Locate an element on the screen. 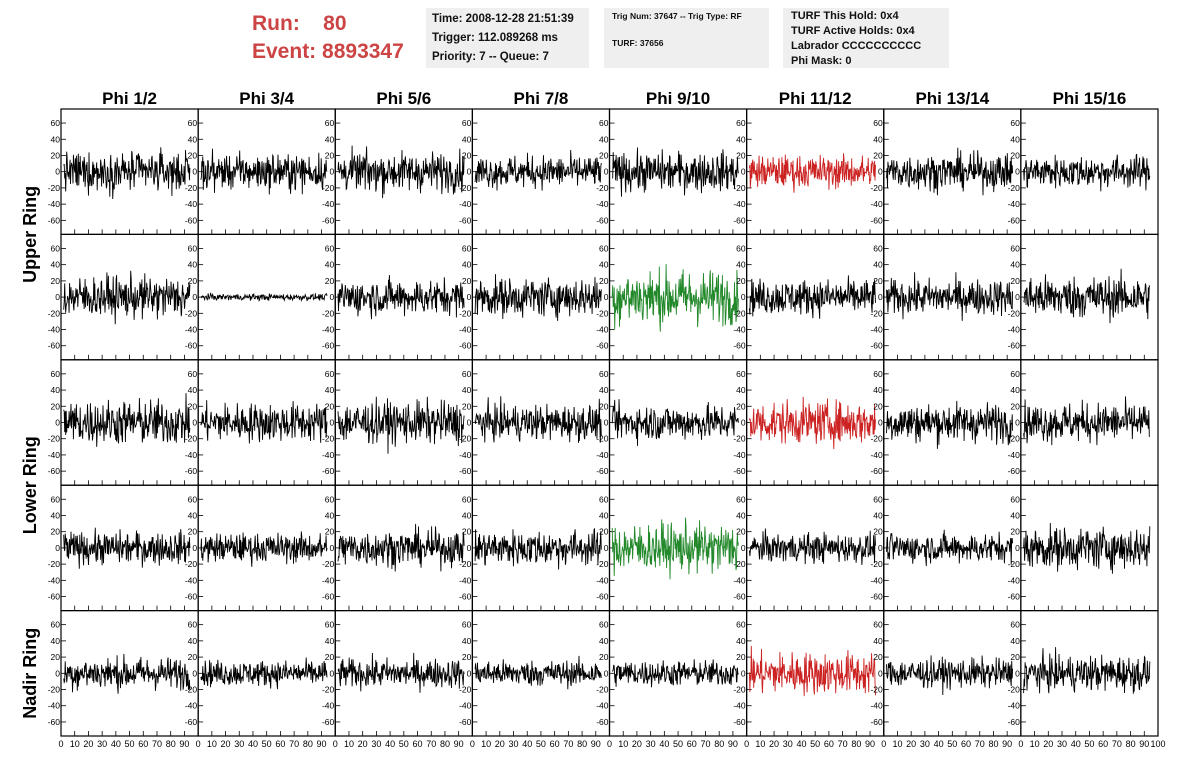 Image resolution: width=1196 pixels, height=772 pixels. run-row: Run: 80 is located at coordinates (328, 24).